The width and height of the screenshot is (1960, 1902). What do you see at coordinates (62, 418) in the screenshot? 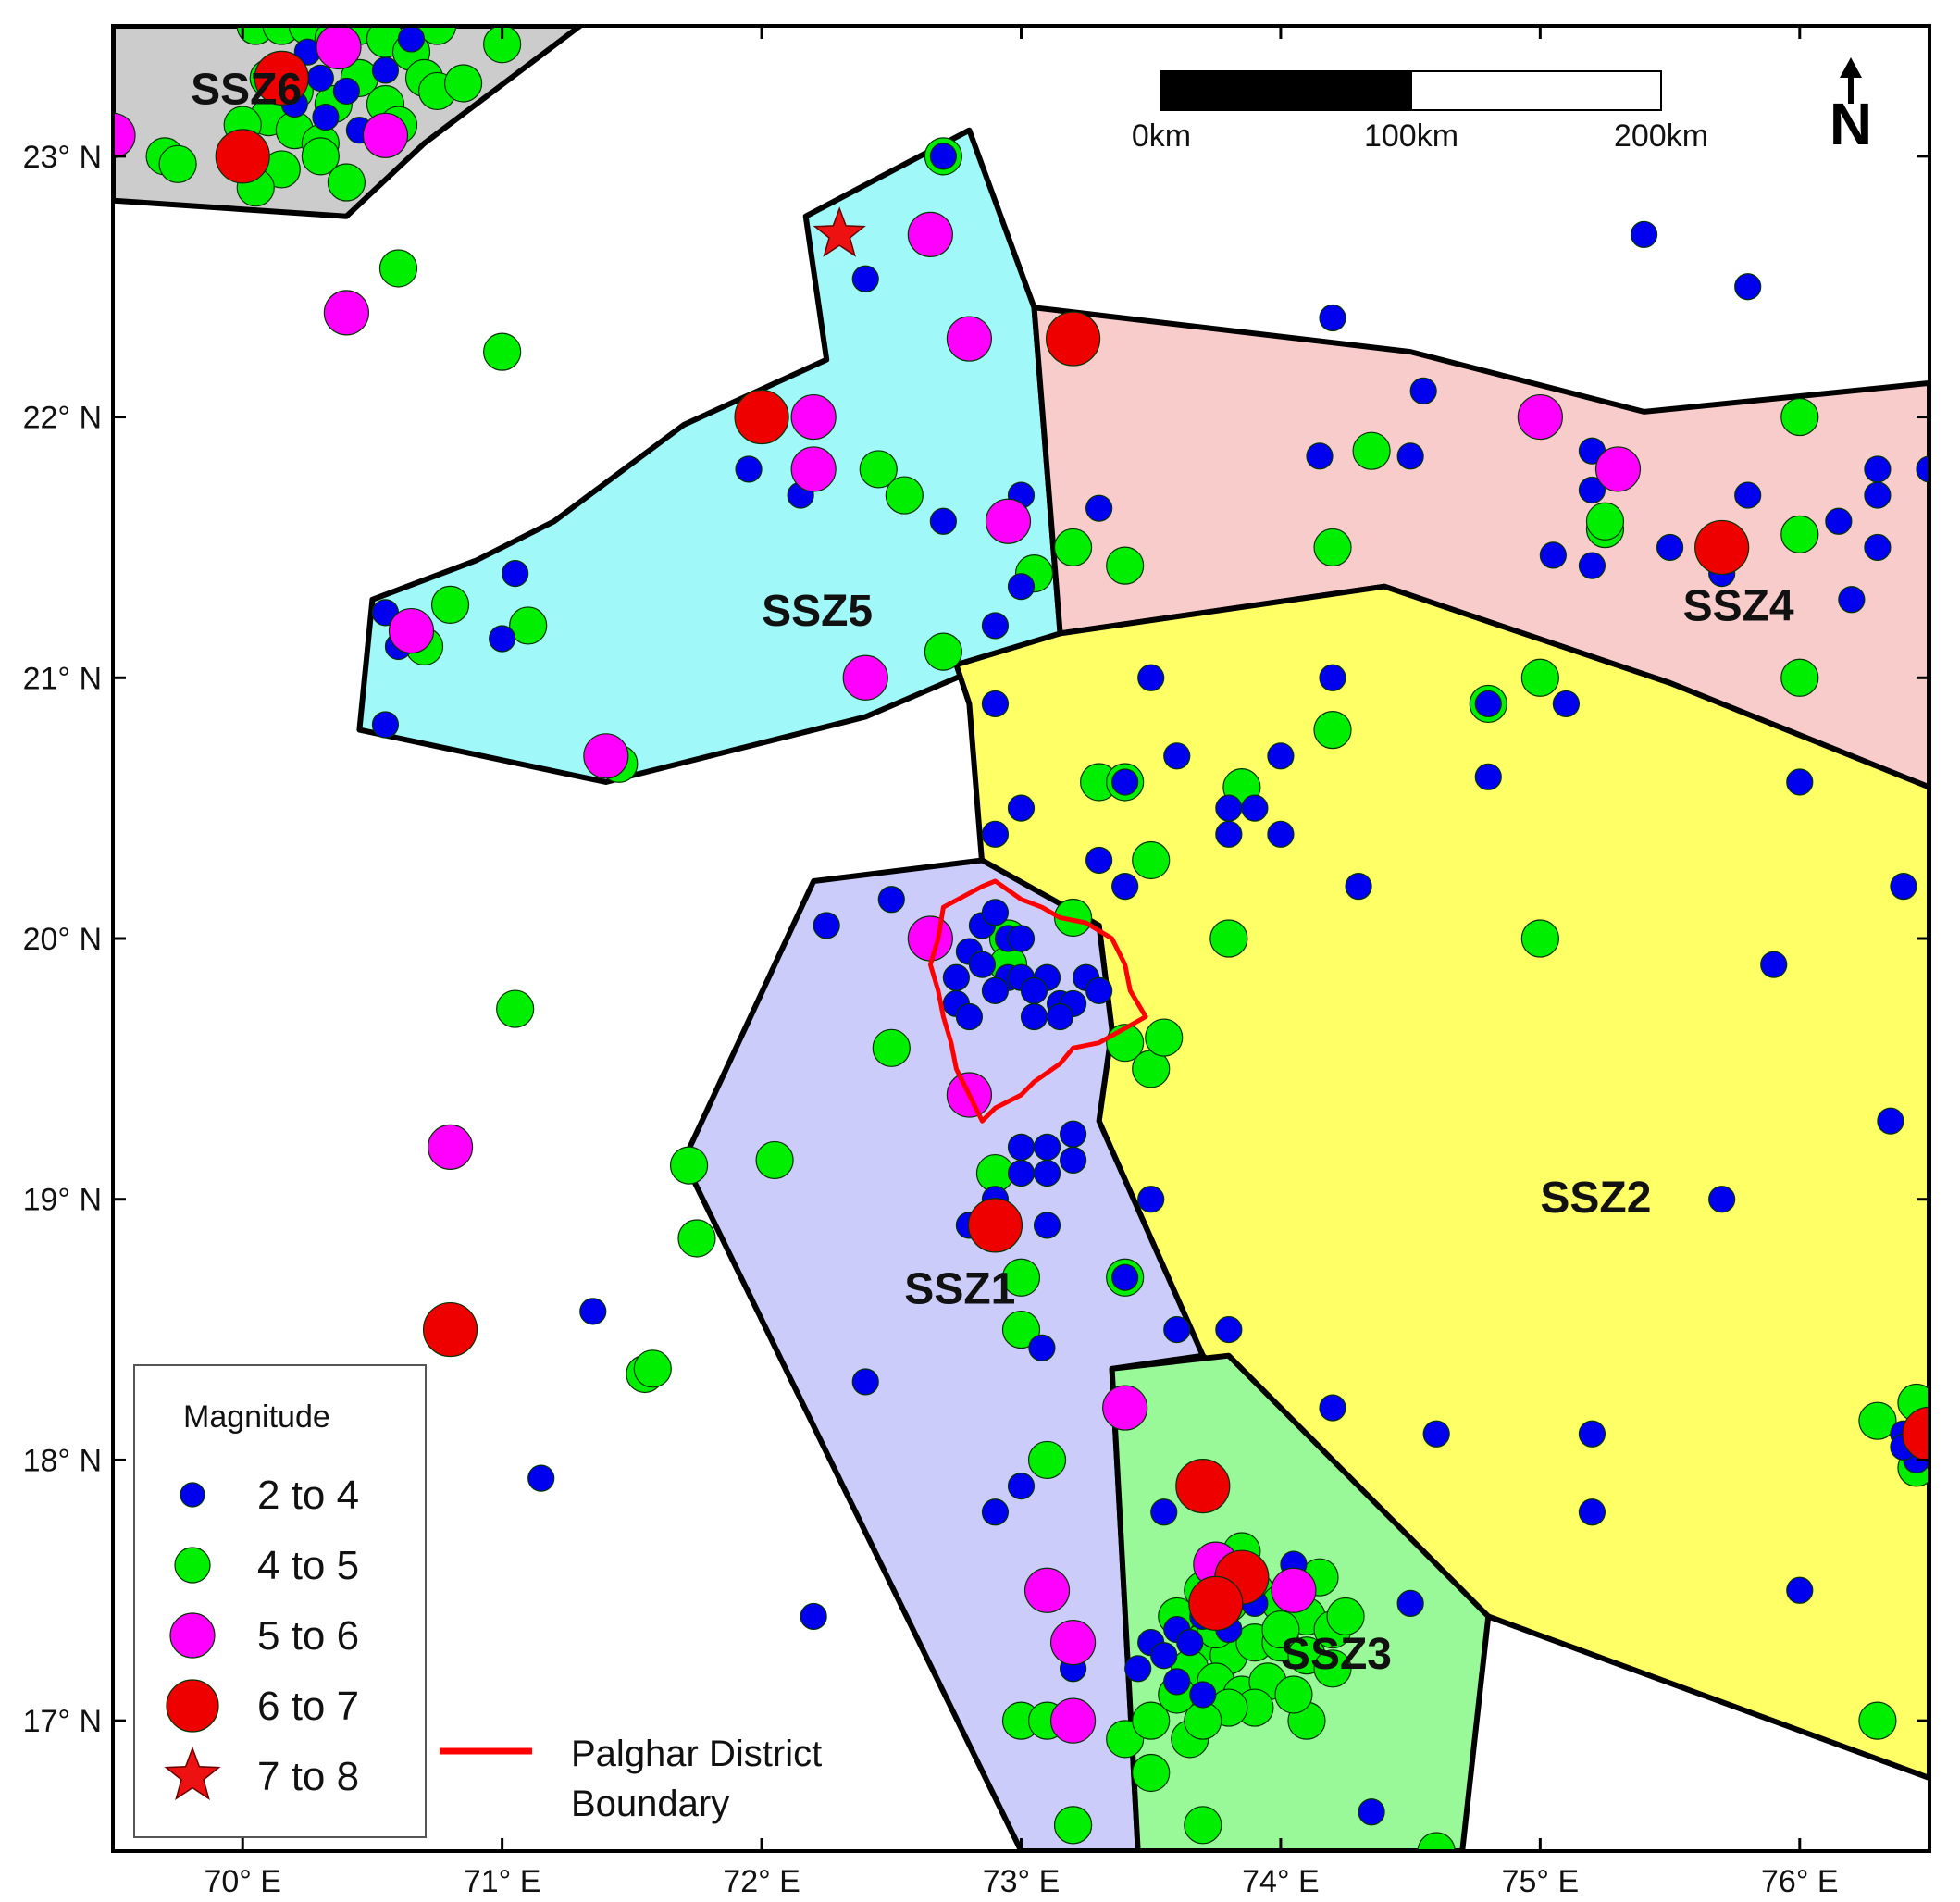
I see `y-tick-label: 22° N` at bounding box center [62, 418].